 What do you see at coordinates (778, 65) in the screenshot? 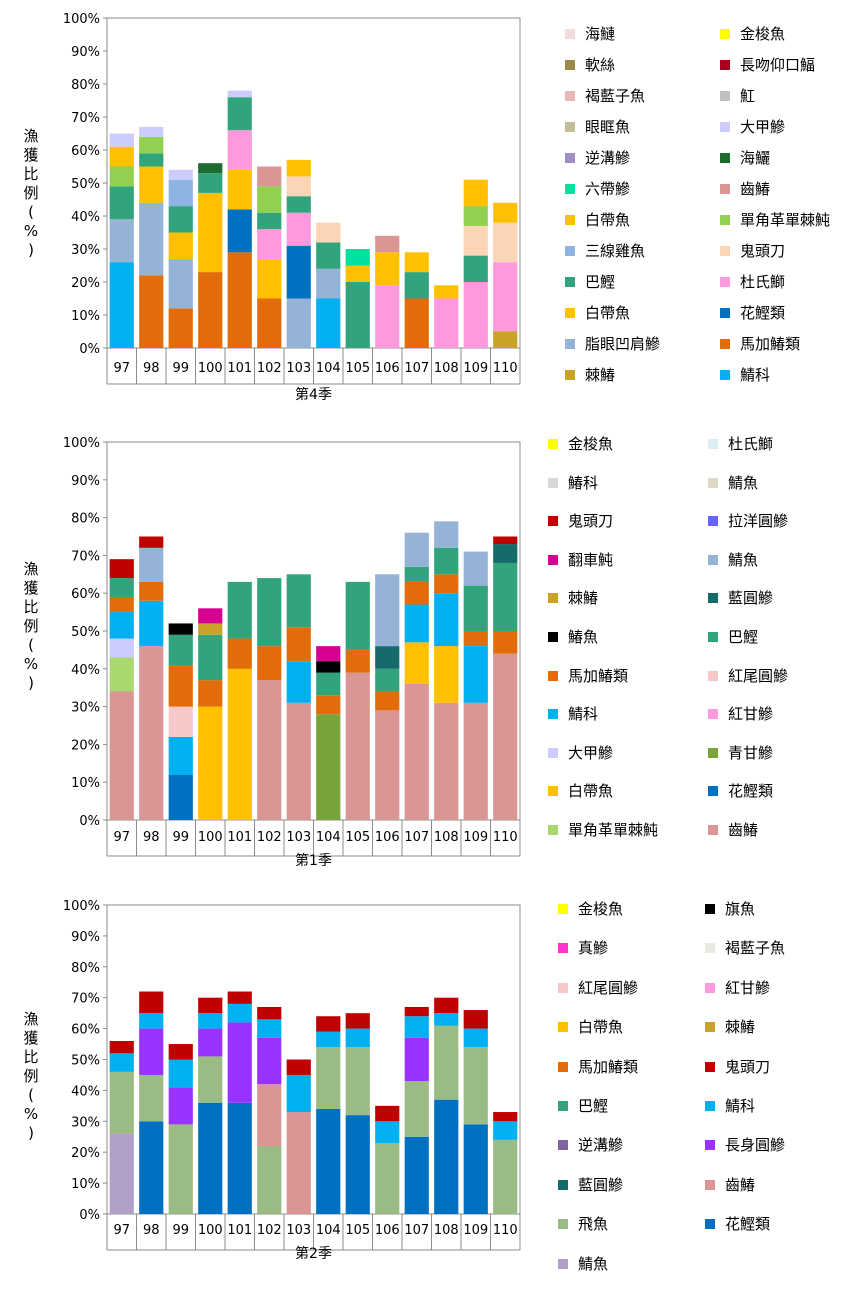
I see `legend-label: 長吻仰口鰏` at bounding box center [778, 65].